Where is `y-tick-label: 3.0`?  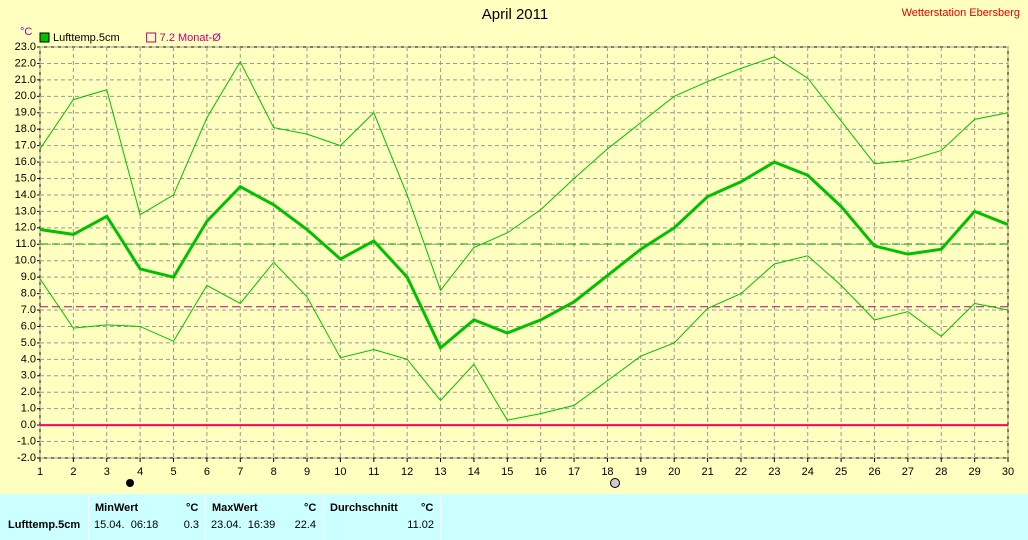 y-tick-label: 3.0 is located at coordinates (28, 376).